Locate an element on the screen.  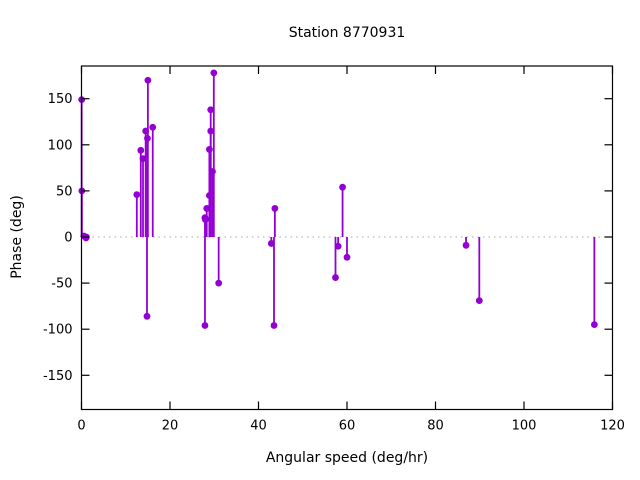
x-tick-label: 100 is located at coordinates (524, 426).